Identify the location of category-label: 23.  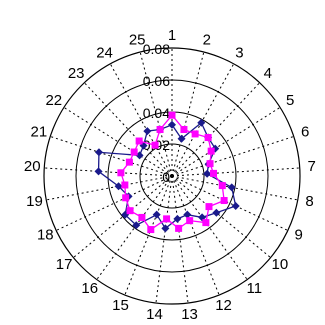
(76, 73).